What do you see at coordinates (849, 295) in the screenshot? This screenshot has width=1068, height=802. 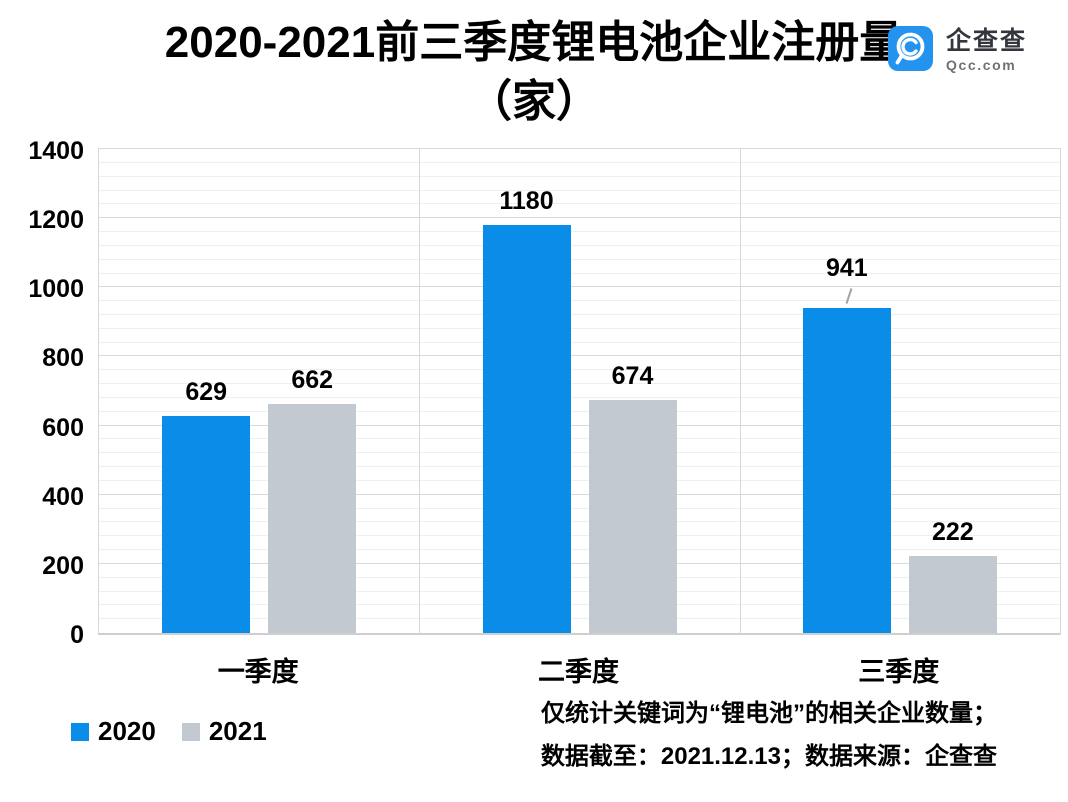 I see `label-leader-line` at bounding box center [849, 295].